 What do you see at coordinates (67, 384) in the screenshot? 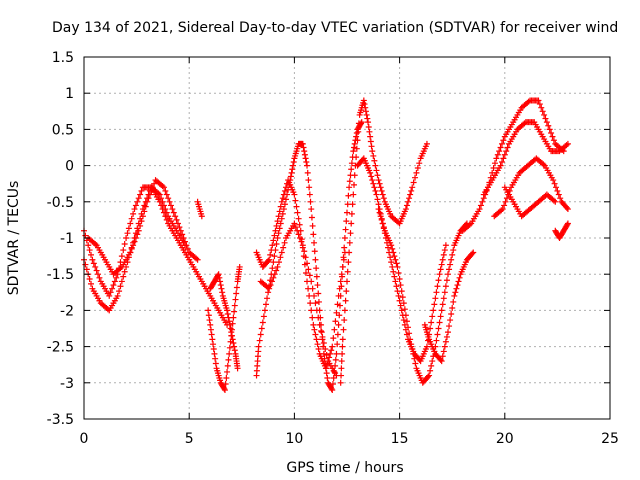
I see `y-tick-label: -3` at bounding box center [67, 384].